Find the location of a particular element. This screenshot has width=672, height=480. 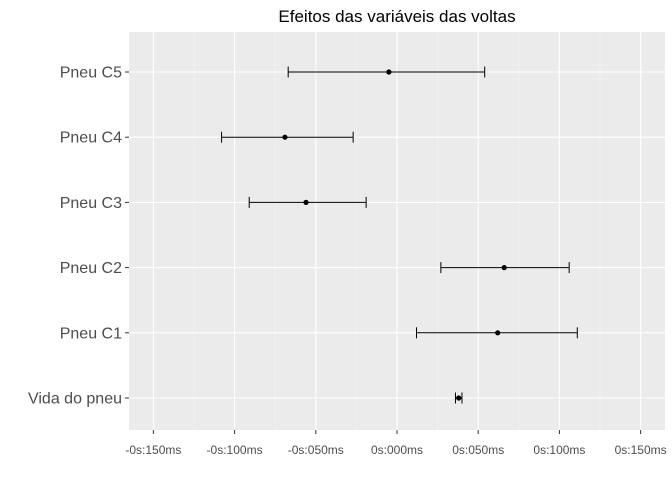

y-tick-label: Pneu C5 is located at coordinates (91, 73).